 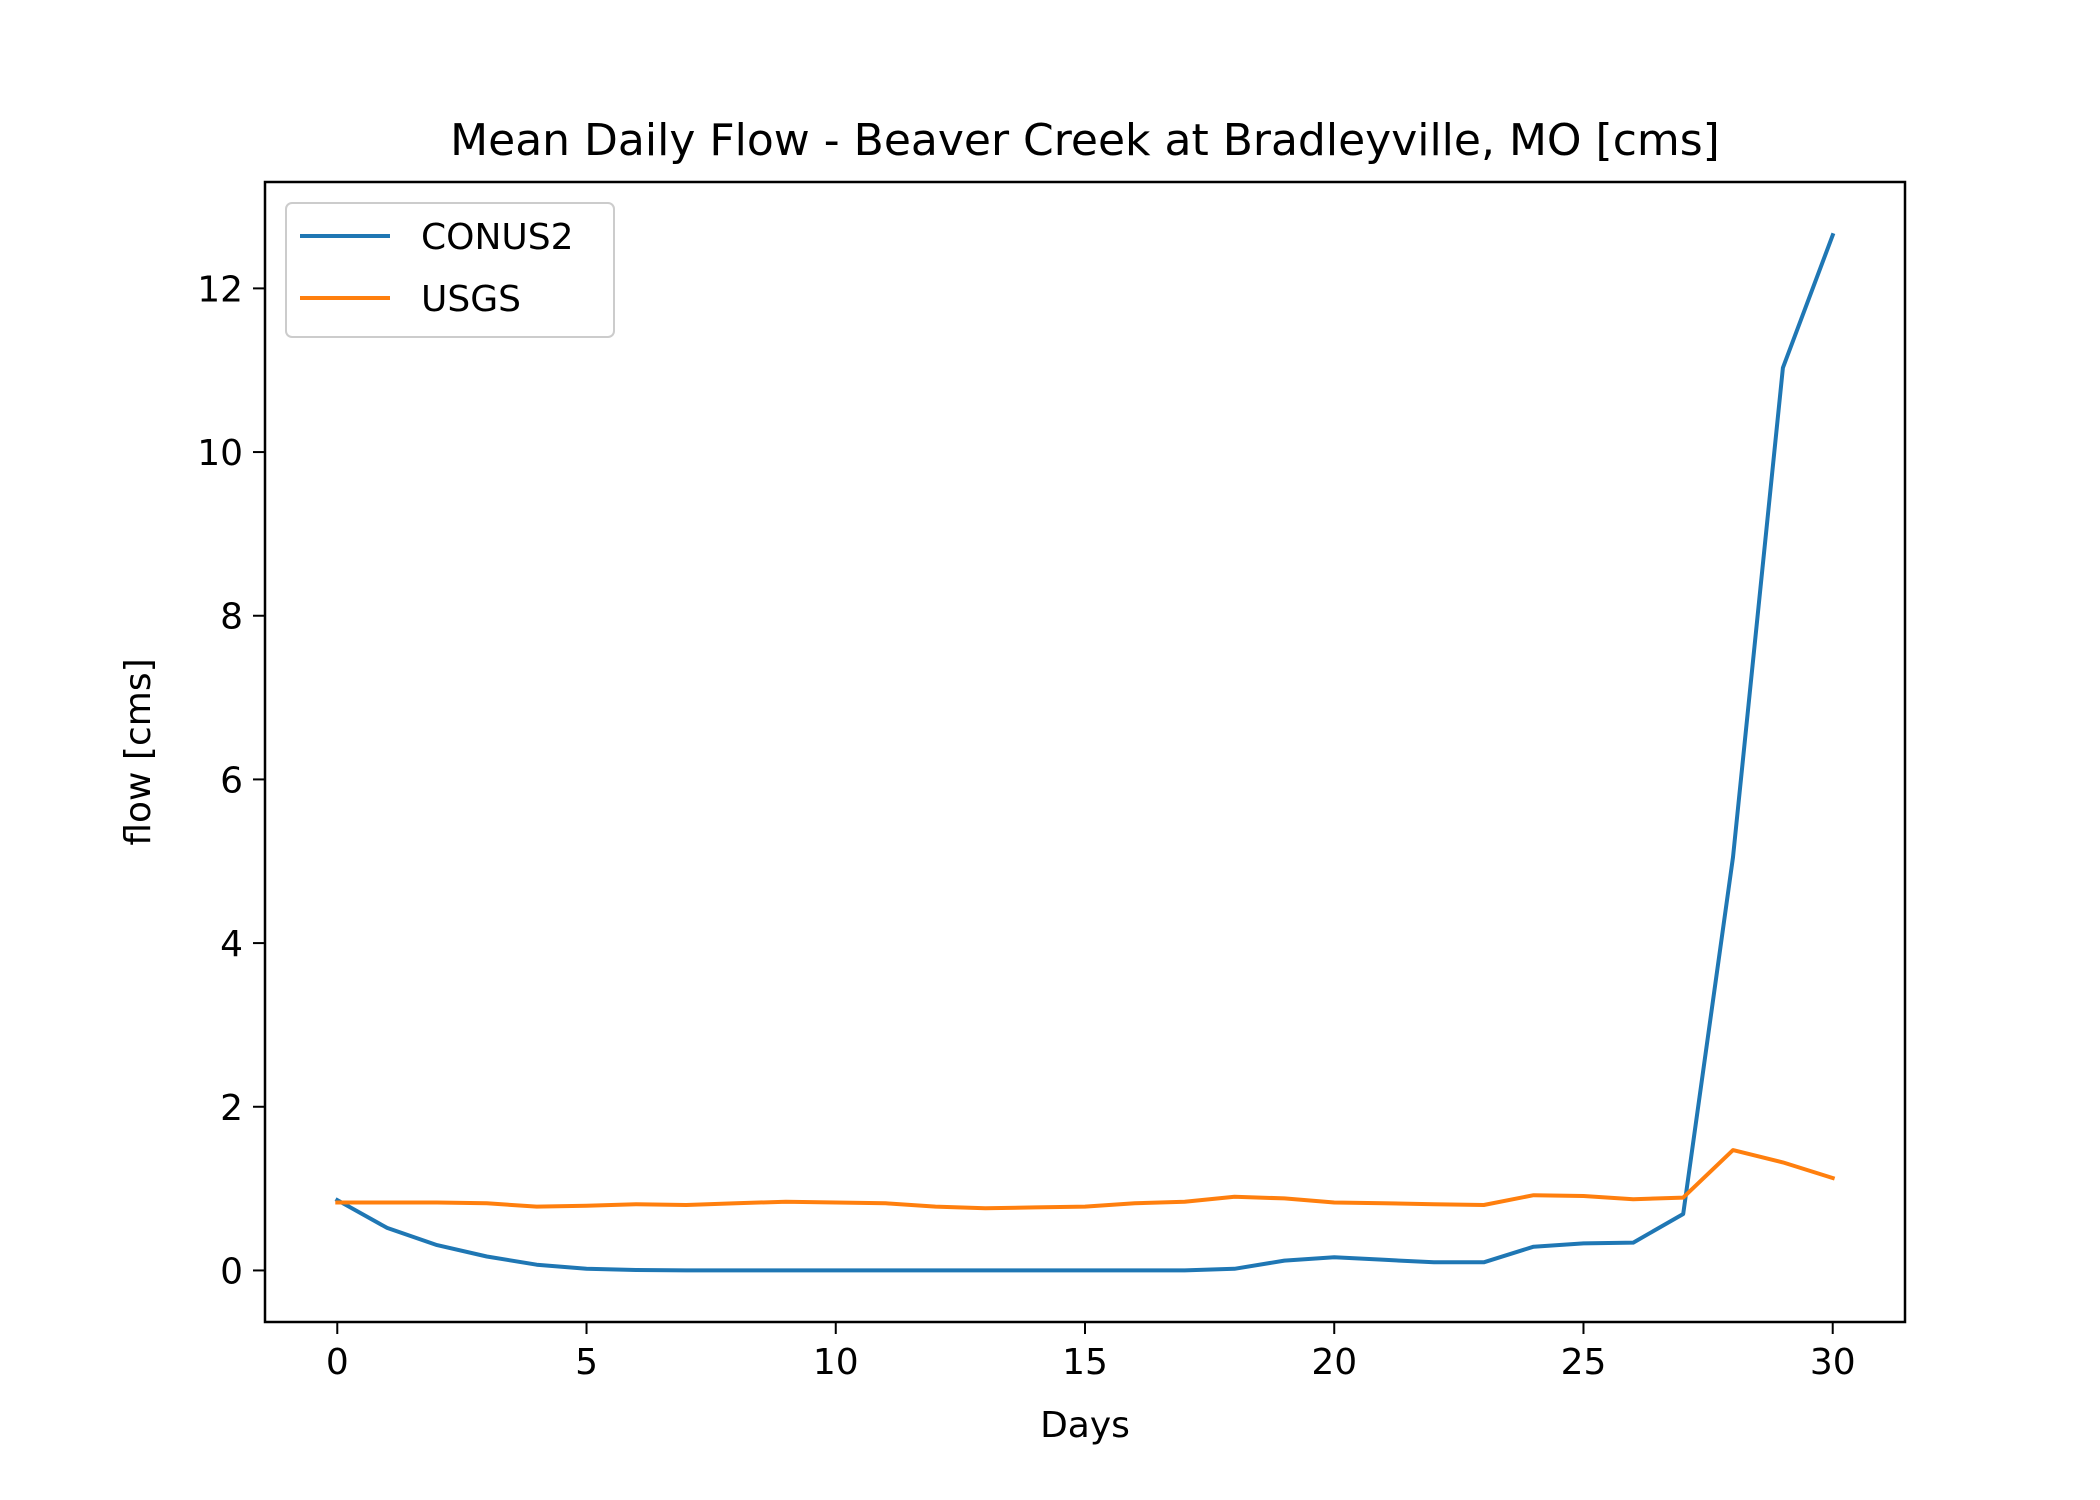 What do you see at coordinates (497, 237) in the screenshot?
I see `legend-label-conus2: CONUS2` at bounding box center [497, 237].